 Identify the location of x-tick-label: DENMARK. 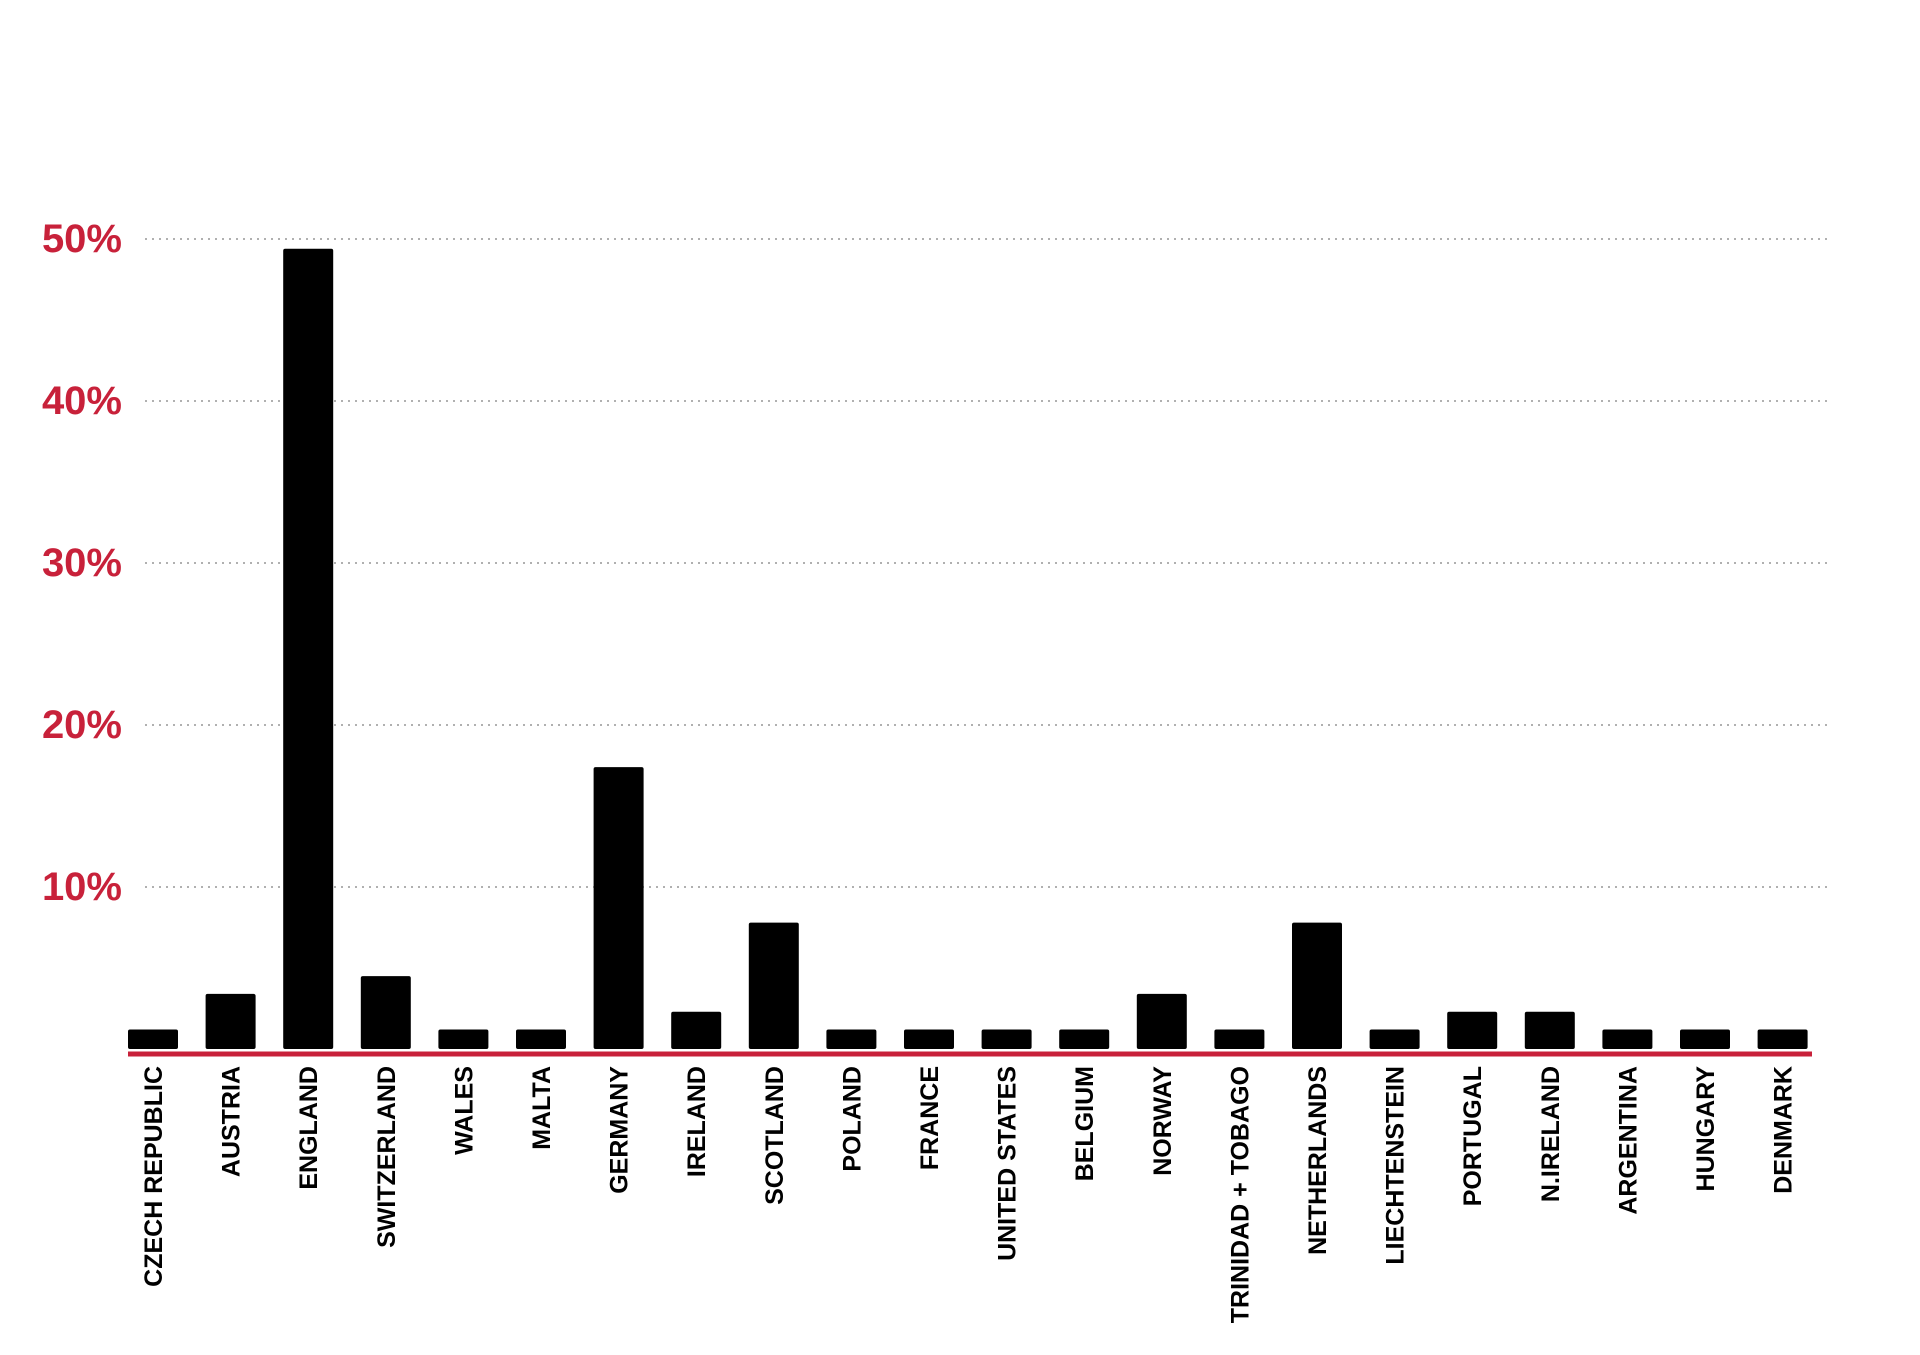
(1784, 1130).